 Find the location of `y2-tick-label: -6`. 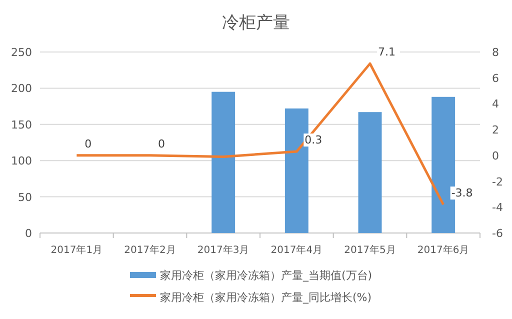

y2-tick-label: -6 is located at coordinates (497, 233).